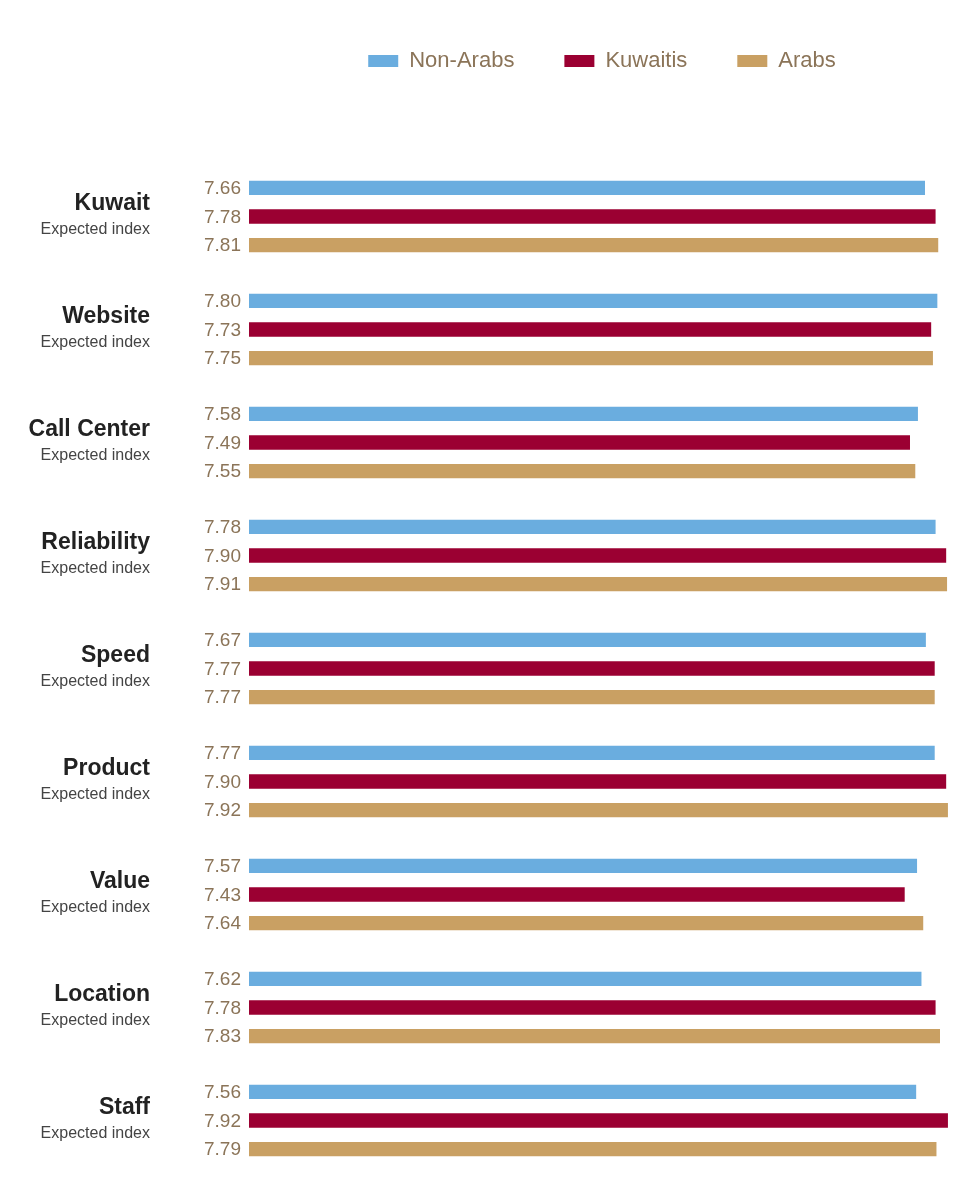 This screenshot has height=1177, width=955. What do you see at coordinates (222, 442) in the screenshot?
I see `data-label: 7.49` at bounding box center [222, 442].